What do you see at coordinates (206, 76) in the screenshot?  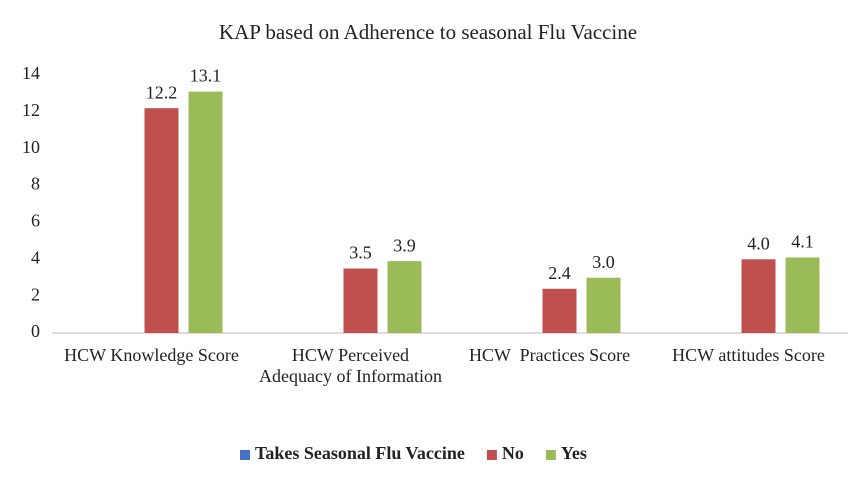 I see `data-label: 13.1` at bounding box center [206, 76].